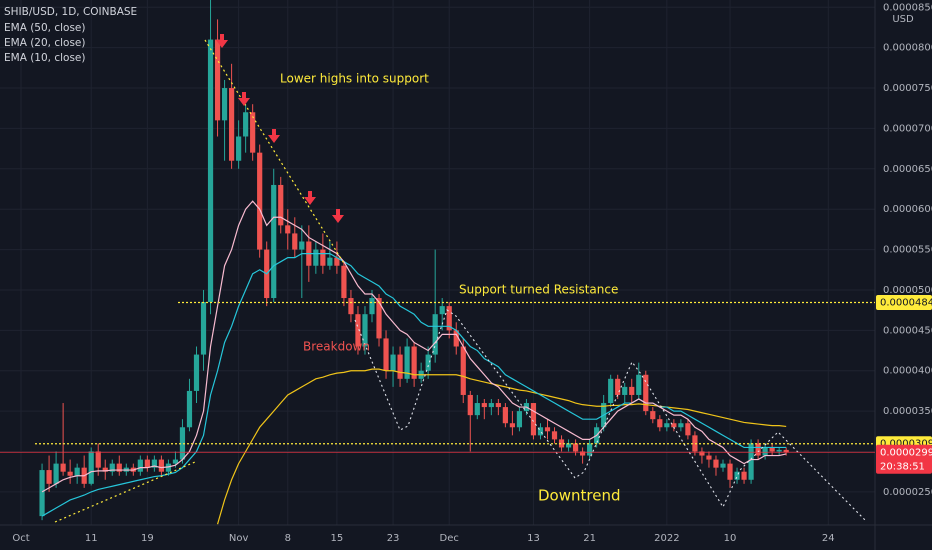  What do you see at coordinates (902, 466) in the screenshot?
I see `countdown: 20:38:51` at bounding box center [902, 466].